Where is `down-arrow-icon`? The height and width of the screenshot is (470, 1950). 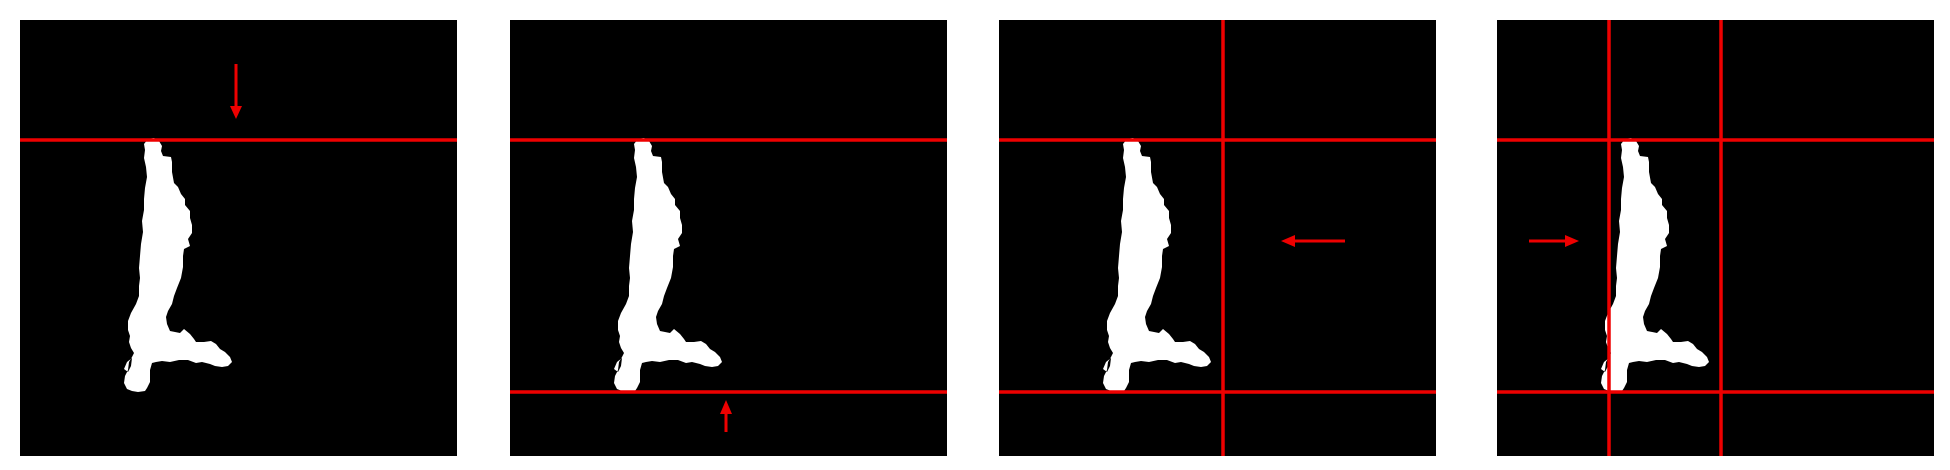
down-arrow-icon is located at coordinates (236, 91).